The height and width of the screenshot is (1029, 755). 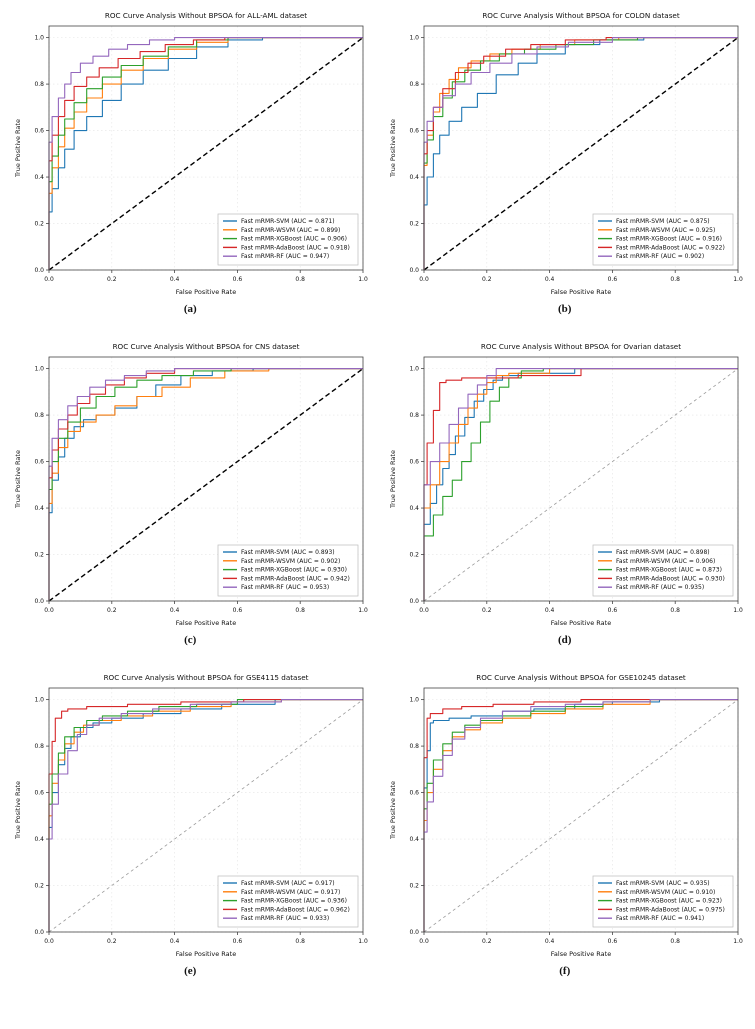 What do you see at coordinates (295, 247) in the screenshot?
I see `legend-entry-label: Fast mRMR-AdaBoost (AUC = 0.918)` at bounding box center [295, 247].